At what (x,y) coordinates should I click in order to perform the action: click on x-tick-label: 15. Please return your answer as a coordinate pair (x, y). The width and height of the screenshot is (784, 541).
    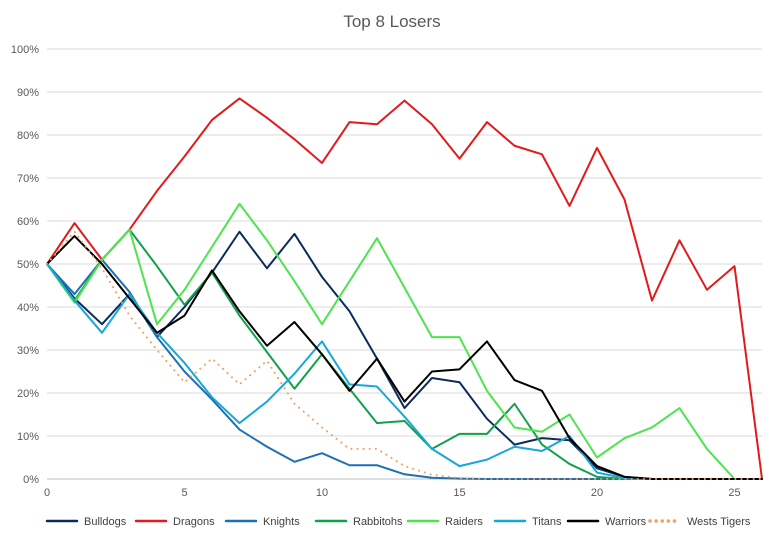
    Looking at the image, I should click on (459, 493).